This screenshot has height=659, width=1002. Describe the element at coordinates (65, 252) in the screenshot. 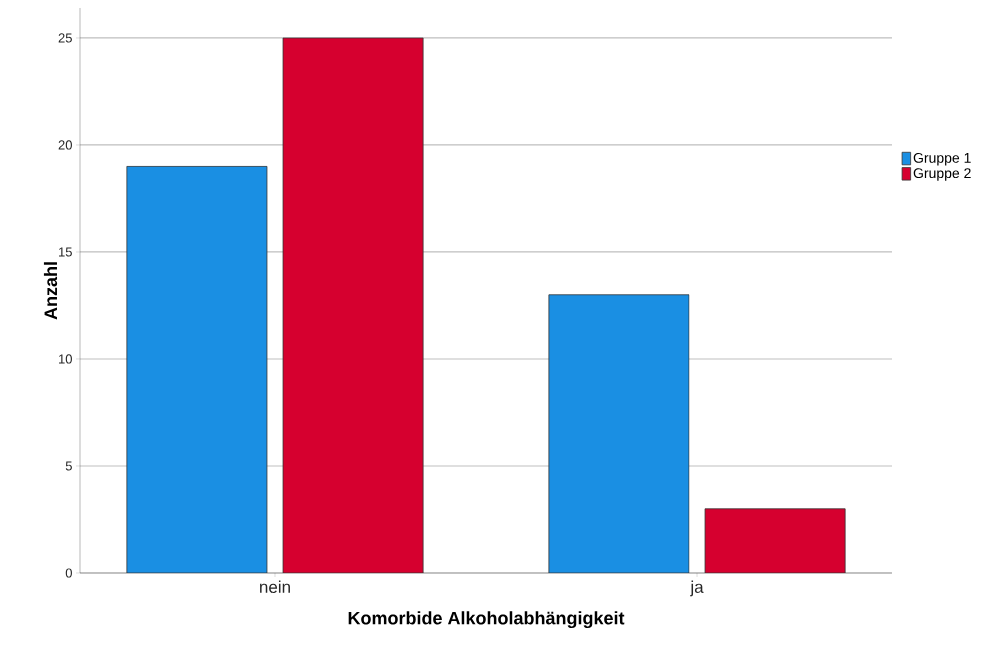

I see `y-tick-label: 15` at that location.